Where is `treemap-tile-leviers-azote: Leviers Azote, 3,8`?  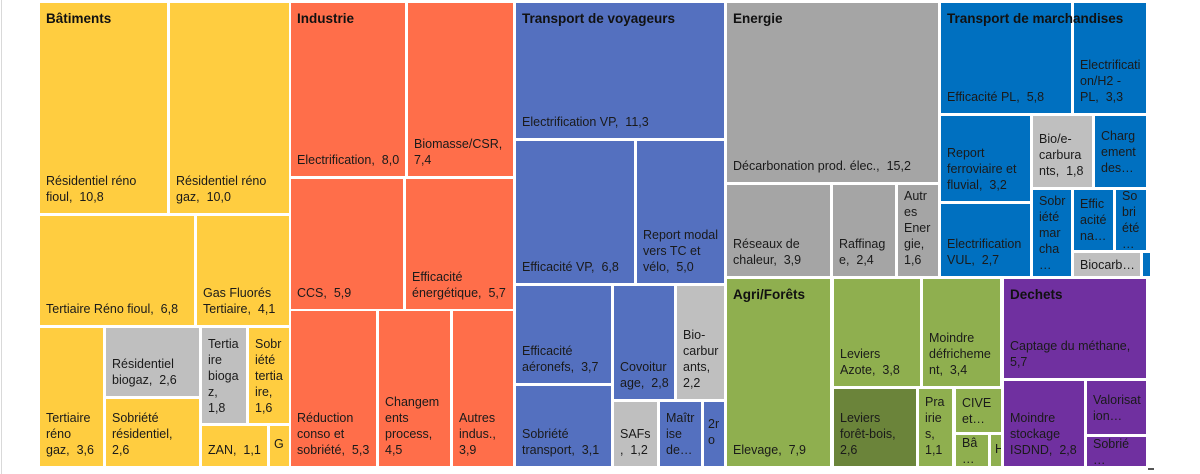
treemap-tile-leviers-azote: Leviers Azote, 3,8 is located at coordinates (877, 332).